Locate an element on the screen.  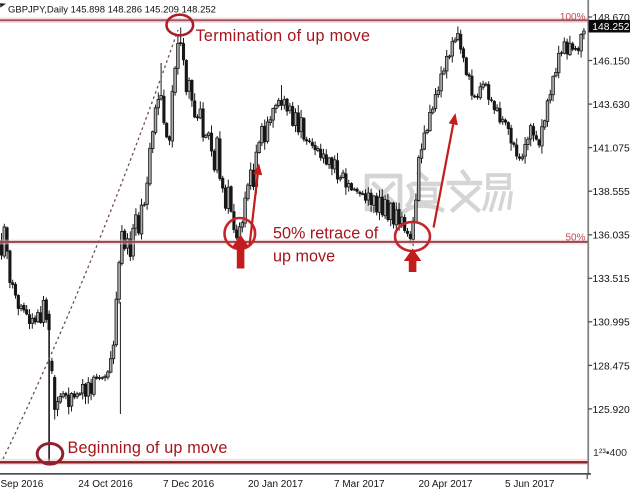
svg-text: 146.150 is located at coordinates (611, 62).